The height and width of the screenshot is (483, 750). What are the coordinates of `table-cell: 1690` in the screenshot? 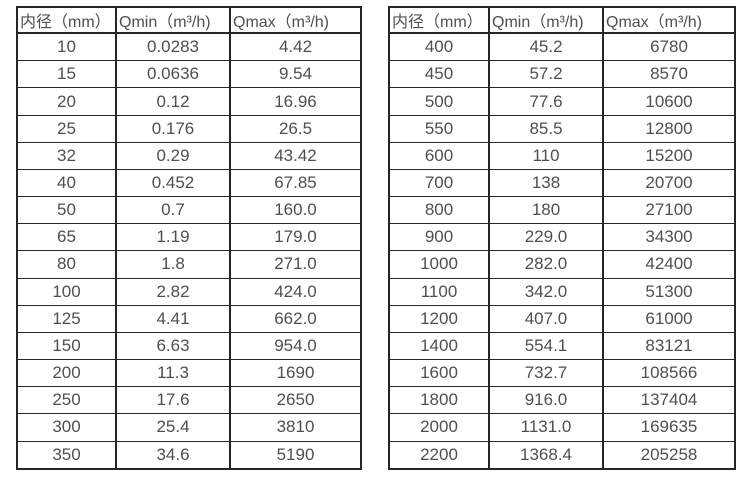 It's located at (295, 373).